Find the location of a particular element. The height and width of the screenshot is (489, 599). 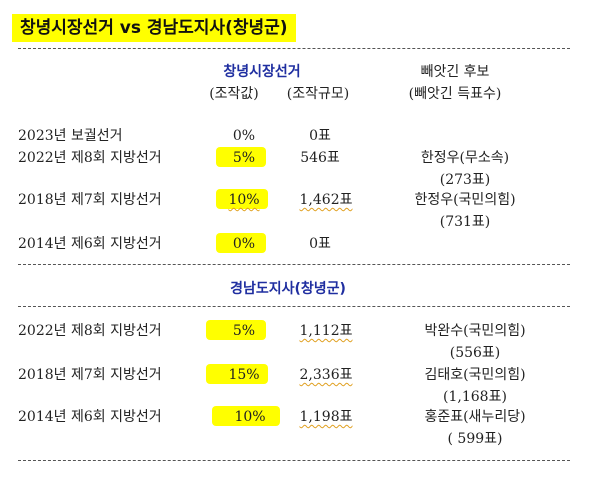

s2-row2-highlight is located at coordinates (237, 374).